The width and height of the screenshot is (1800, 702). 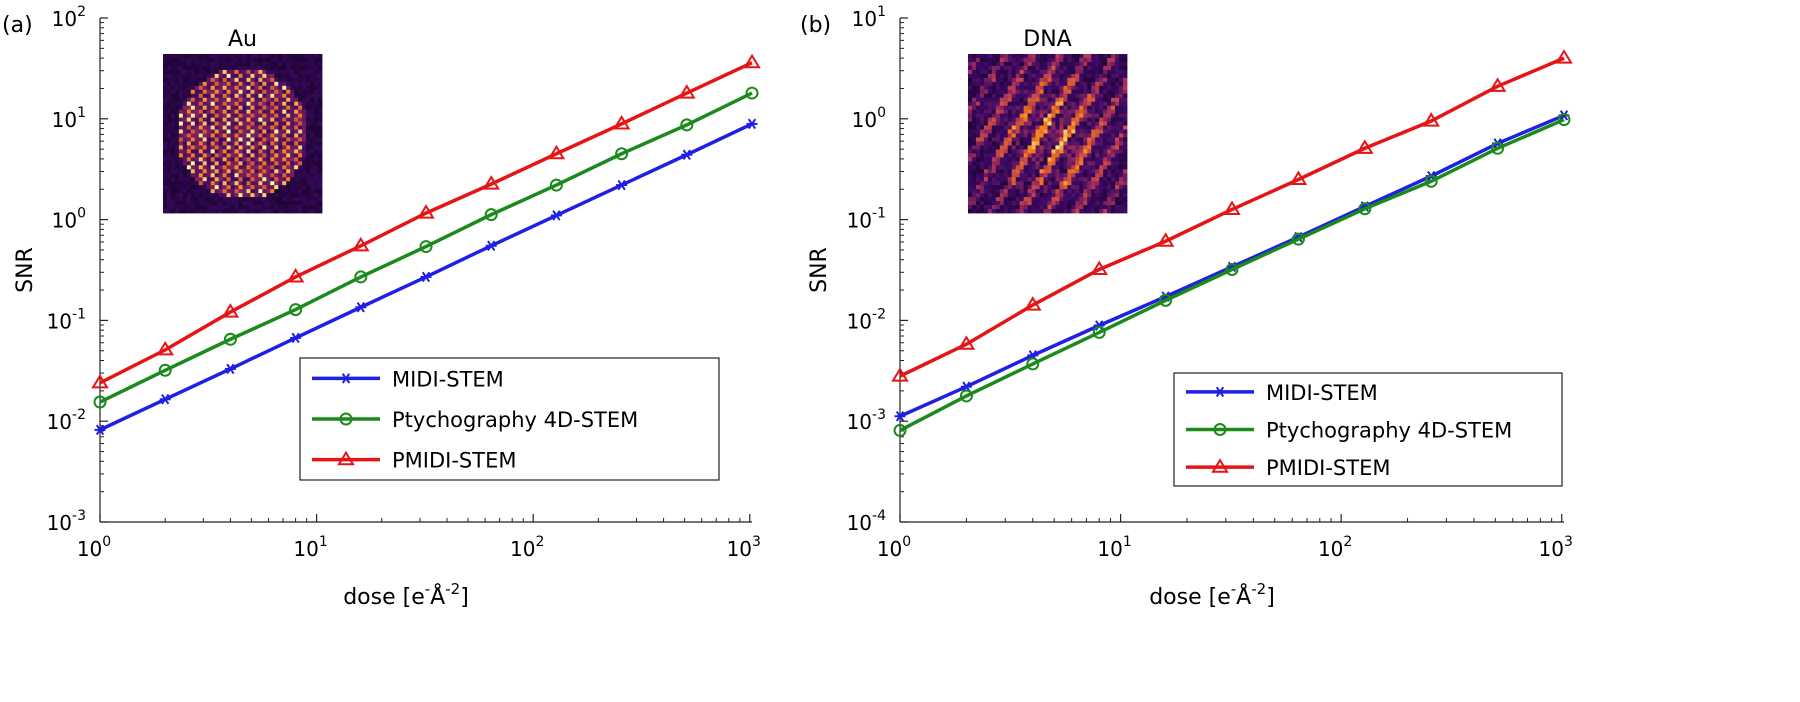 I want to click on legend-item: PMIDI-STEM, so click(x=1288, y=468).